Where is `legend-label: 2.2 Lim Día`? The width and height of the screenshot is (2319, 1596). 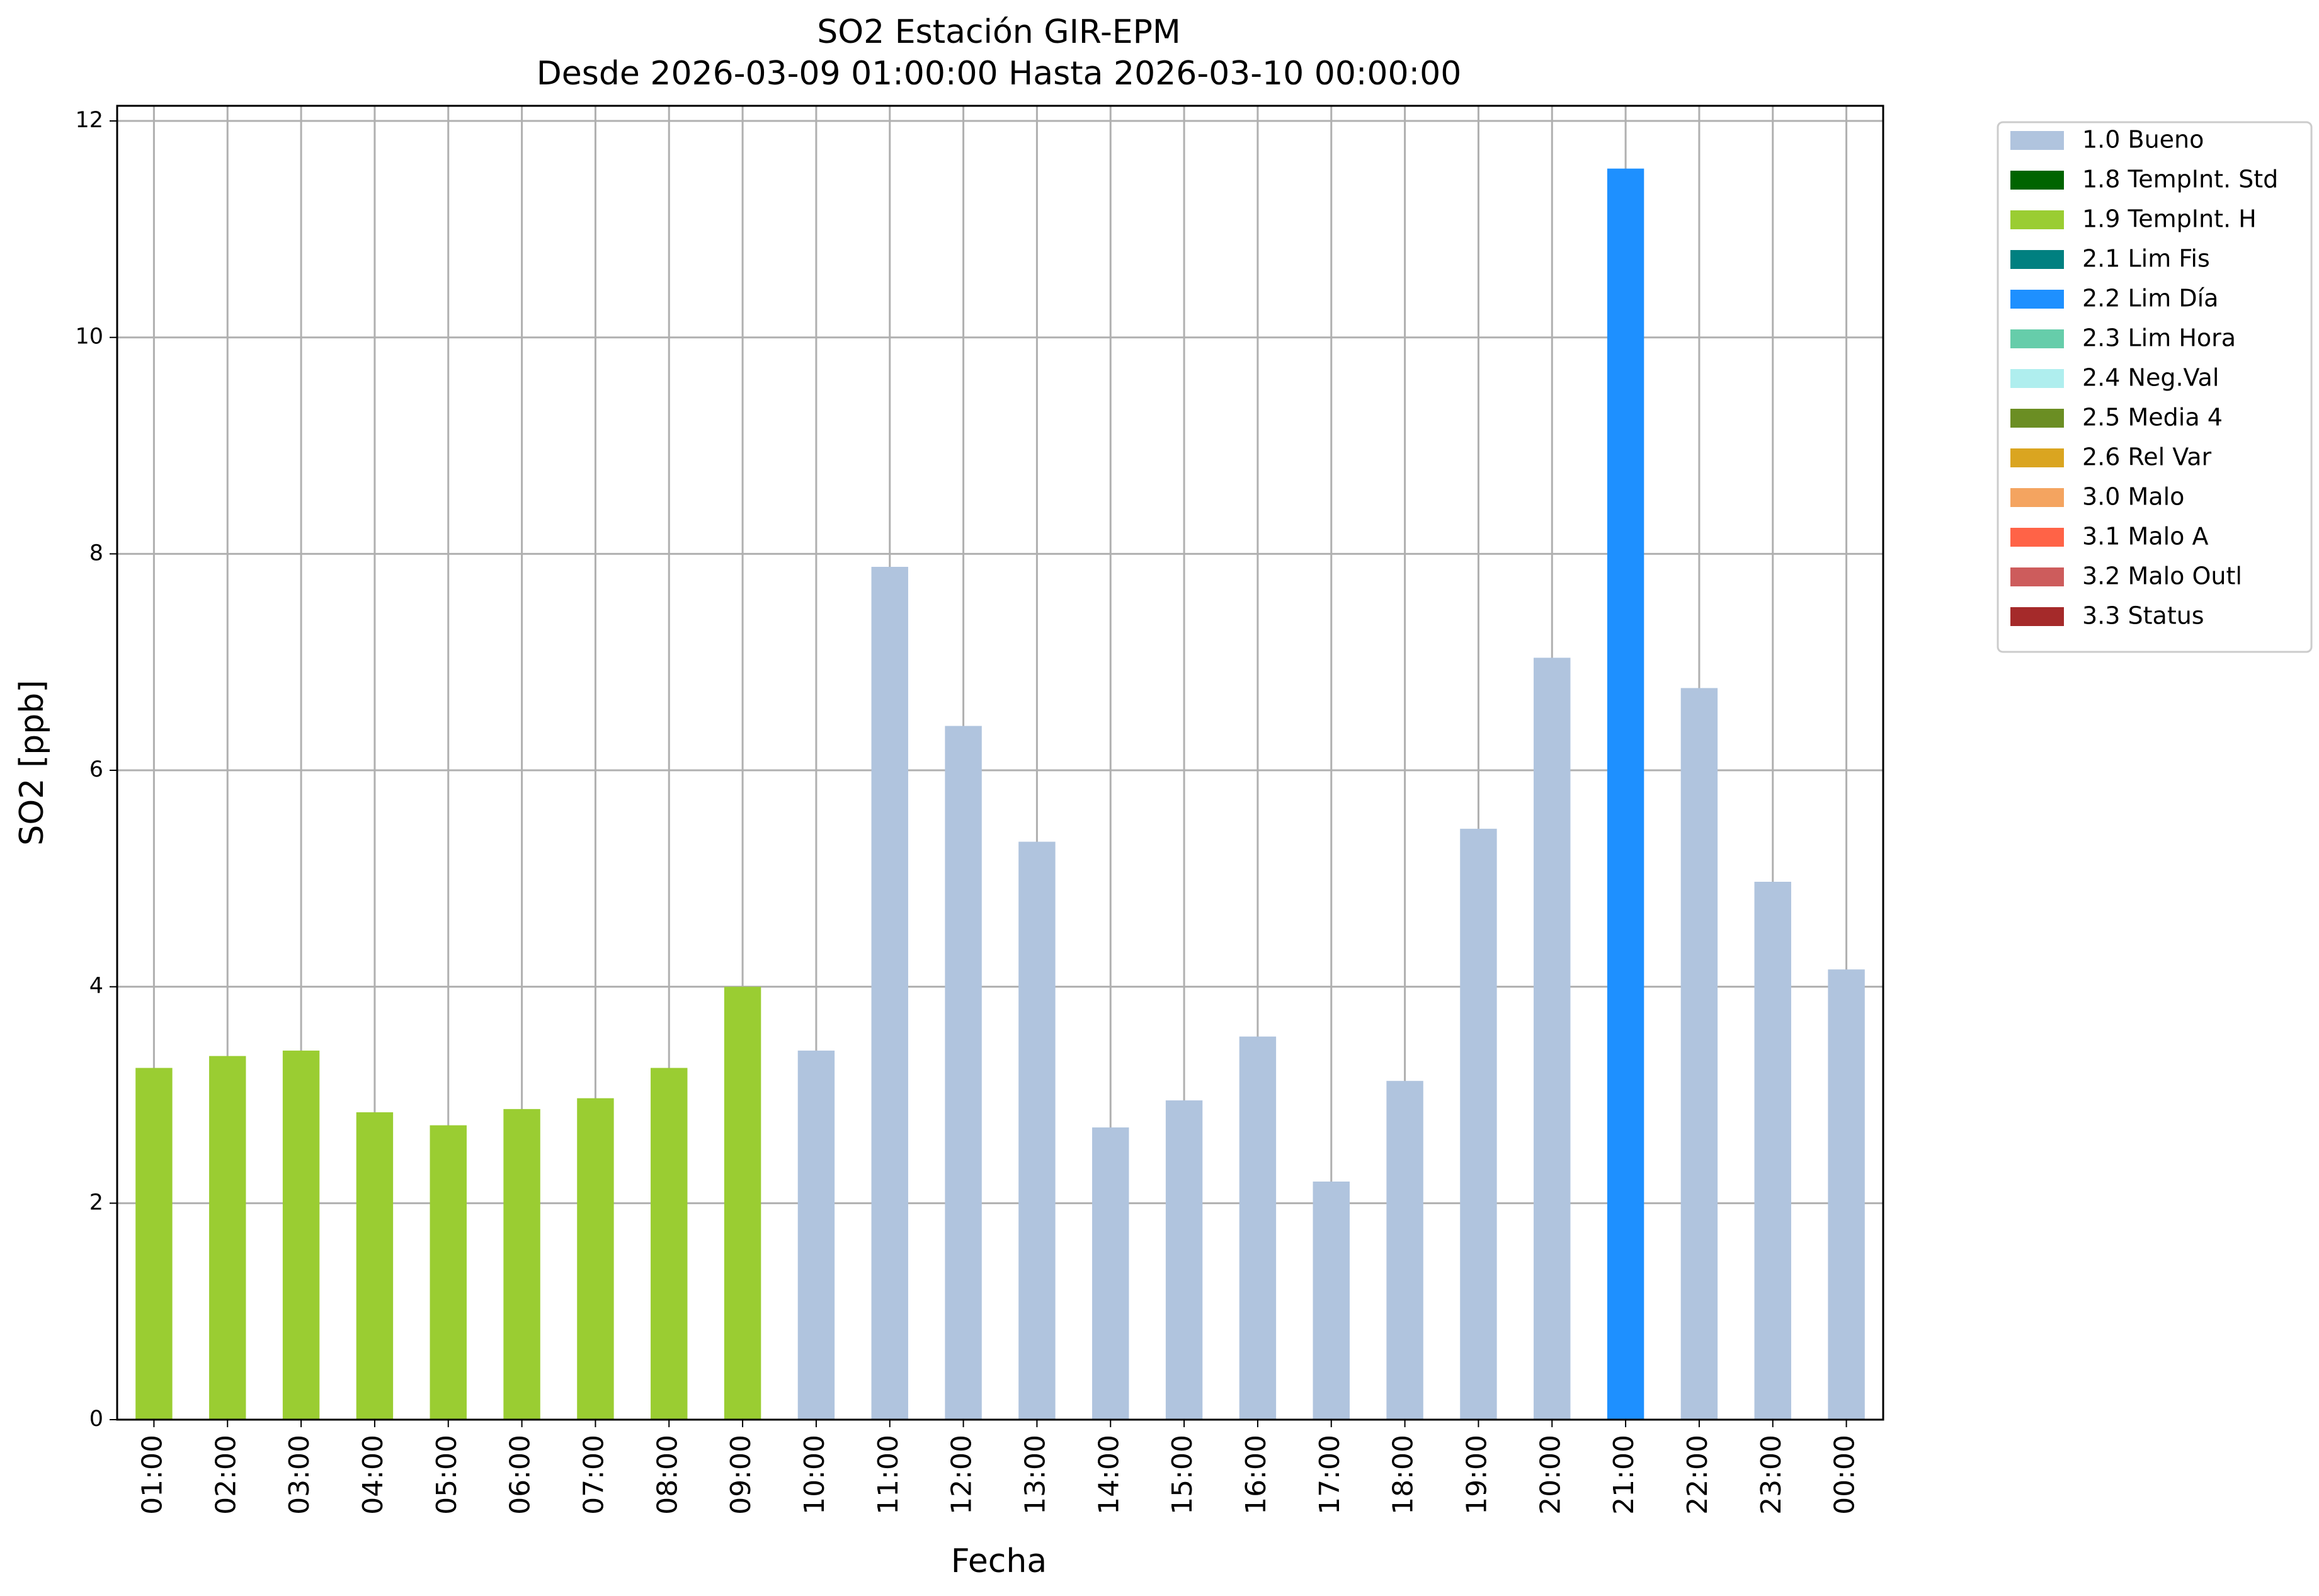 legend-label: 2.2 Lim Día is located at coordinates (2150, 298).